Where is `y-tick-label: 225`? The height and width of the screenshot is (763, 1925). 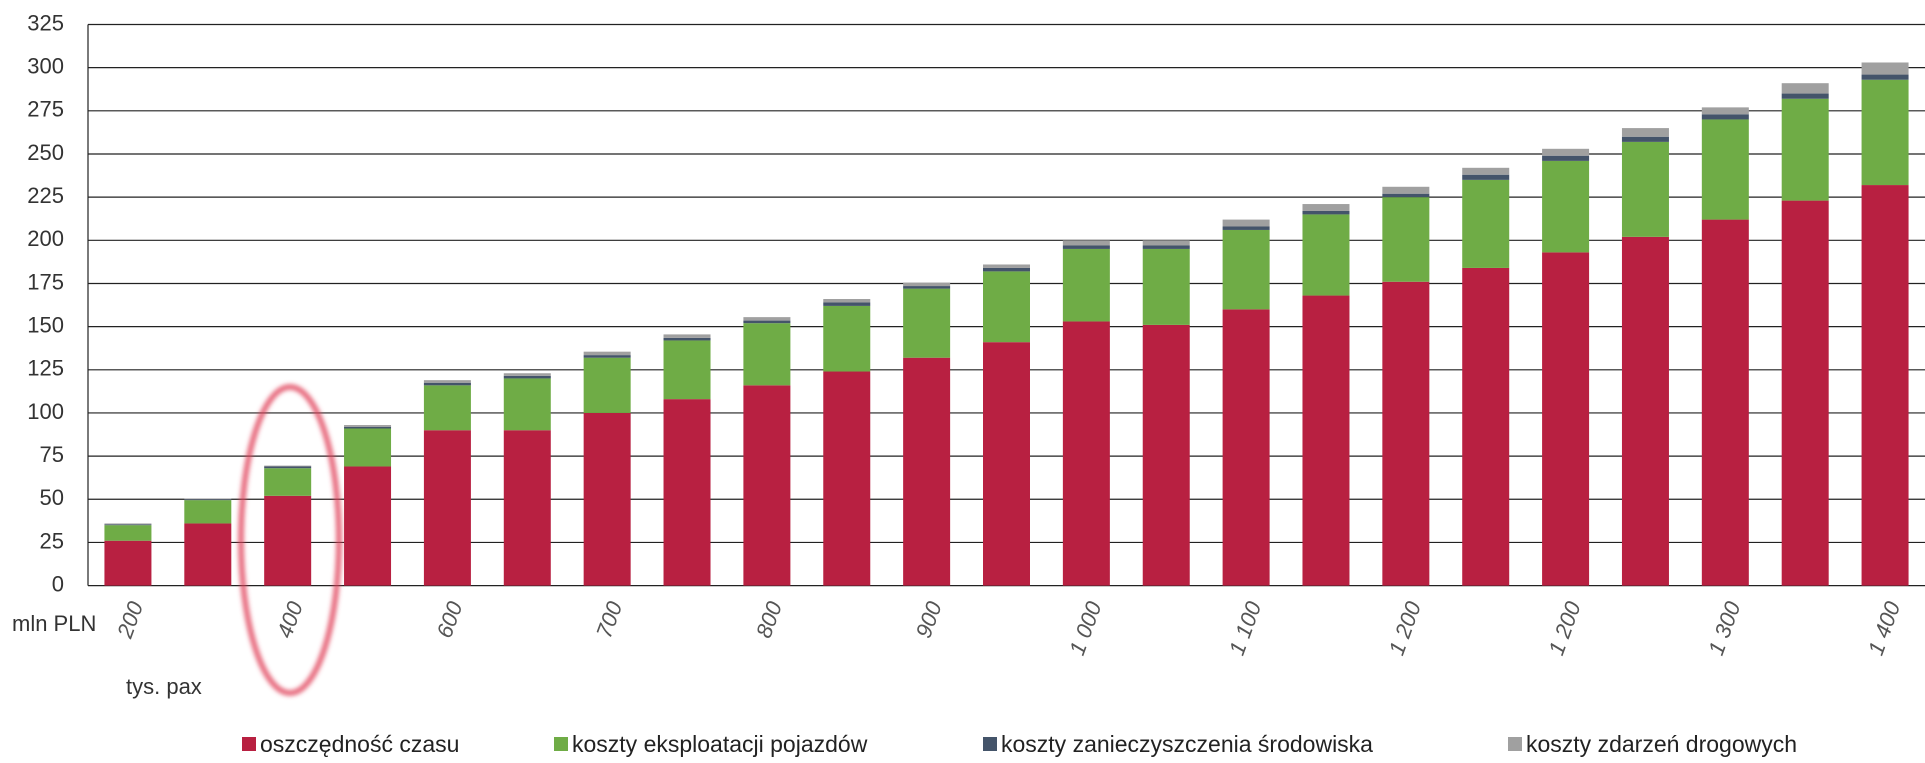 y-tick-label: 225 is located at coordinates (45, 195).